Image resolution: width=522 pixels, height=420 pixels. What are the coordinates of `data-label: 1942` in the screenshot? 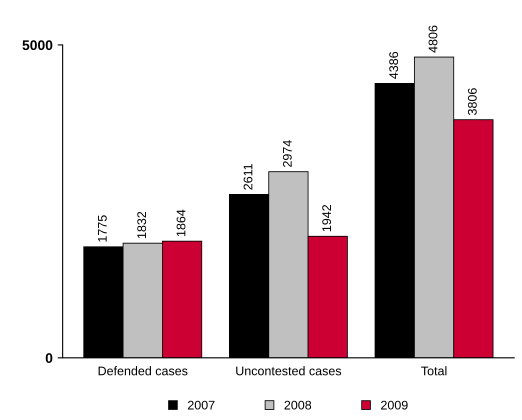 It's located at (327, 218).